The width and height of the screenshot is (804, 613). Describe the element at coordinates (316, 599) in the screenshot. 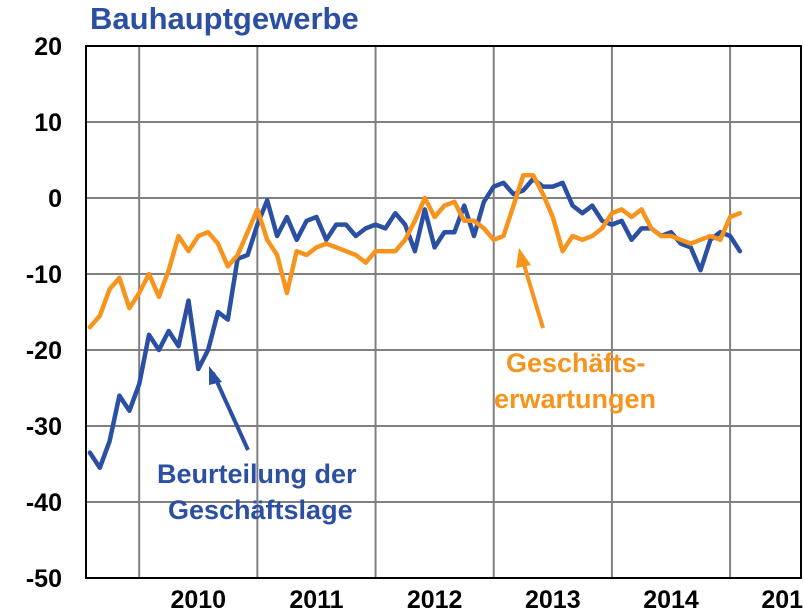

I see `x-tick-label: 2011` at that location.